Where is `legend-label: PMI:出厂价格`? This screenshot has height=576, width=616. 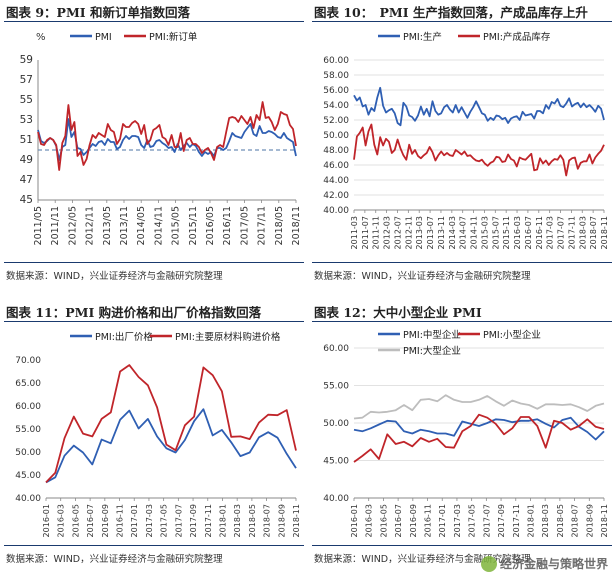 legend-label: PMI:出厂价格 is located at coordinates (124, 337).